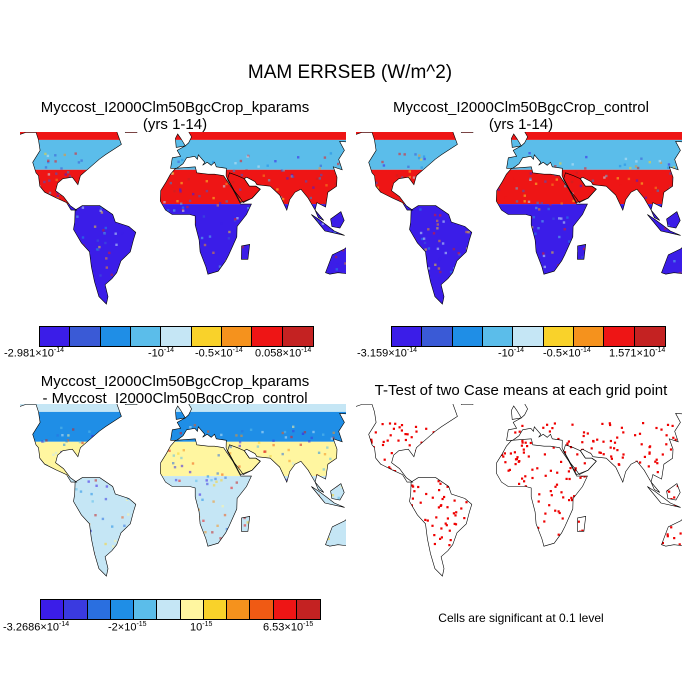 The height and width of the screenshot is (700, 700). I want to click on panel-title-line2: - Myccost_I2000Clm50BgcCrop_control, so click(175, 398).